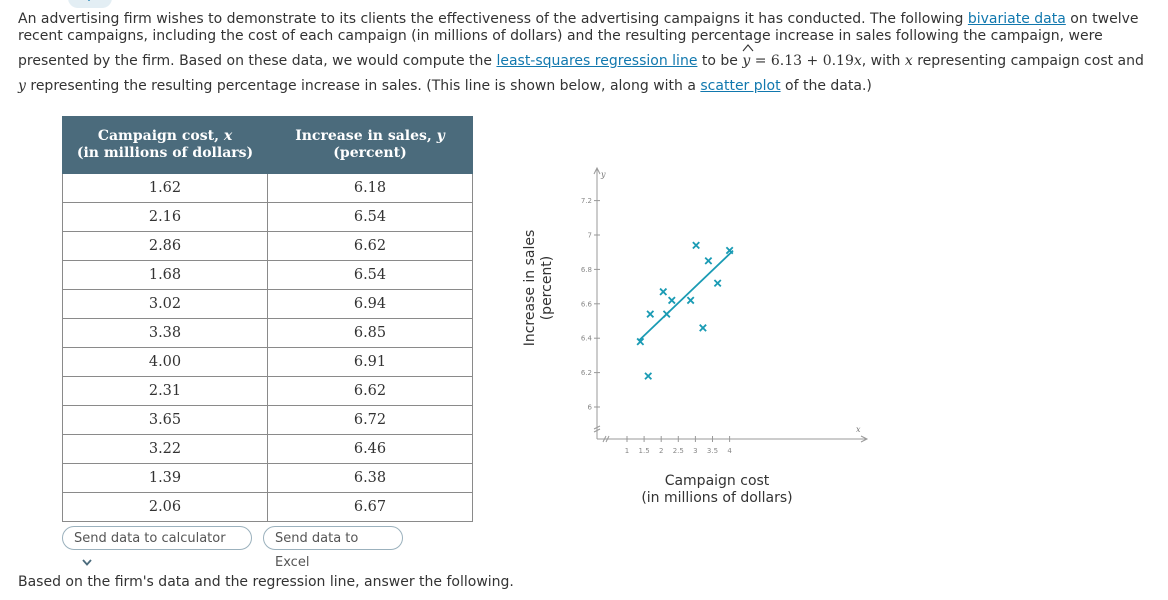 The image size is (1168, 600). Describe the element at coordinates (150, 538) in the screenshot. I see `button-label: Send data to calculator` at that location.